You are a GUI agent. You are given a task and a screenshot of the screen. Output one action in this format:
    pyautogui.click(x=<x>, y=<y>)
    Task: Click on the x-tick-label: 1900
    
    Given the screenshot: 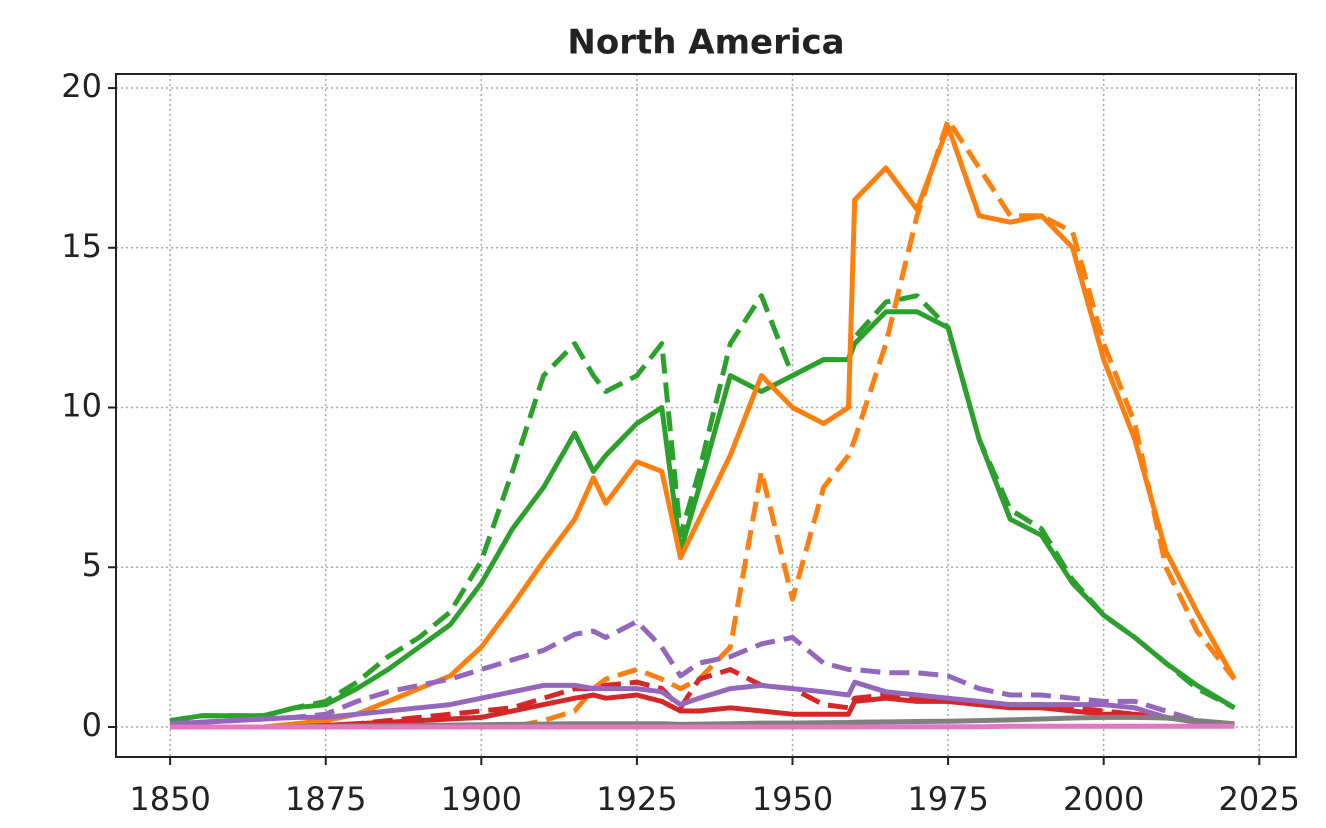 What is the action you would take?
    pyautogui.click(x=481, y=799)
    